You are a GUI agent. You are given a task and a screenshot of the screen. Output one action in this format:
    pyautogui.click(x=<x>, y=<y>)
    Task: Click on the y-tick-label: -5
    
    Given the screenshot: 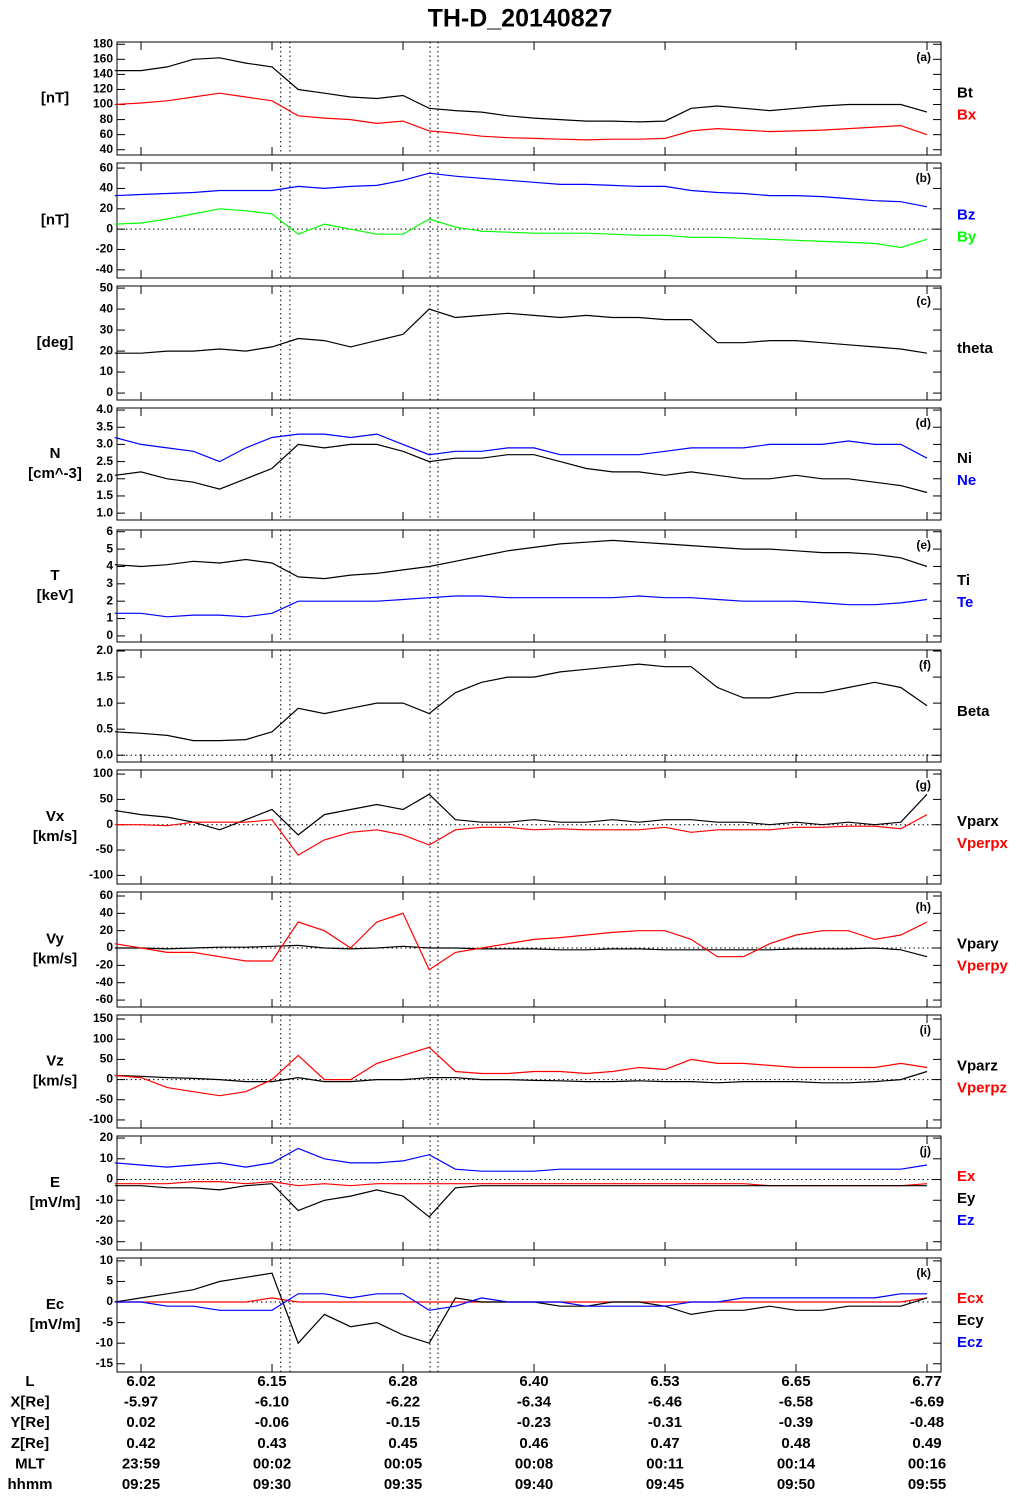 What is the action you would take?
    pyautogui.click(x=107, y=1322)
    